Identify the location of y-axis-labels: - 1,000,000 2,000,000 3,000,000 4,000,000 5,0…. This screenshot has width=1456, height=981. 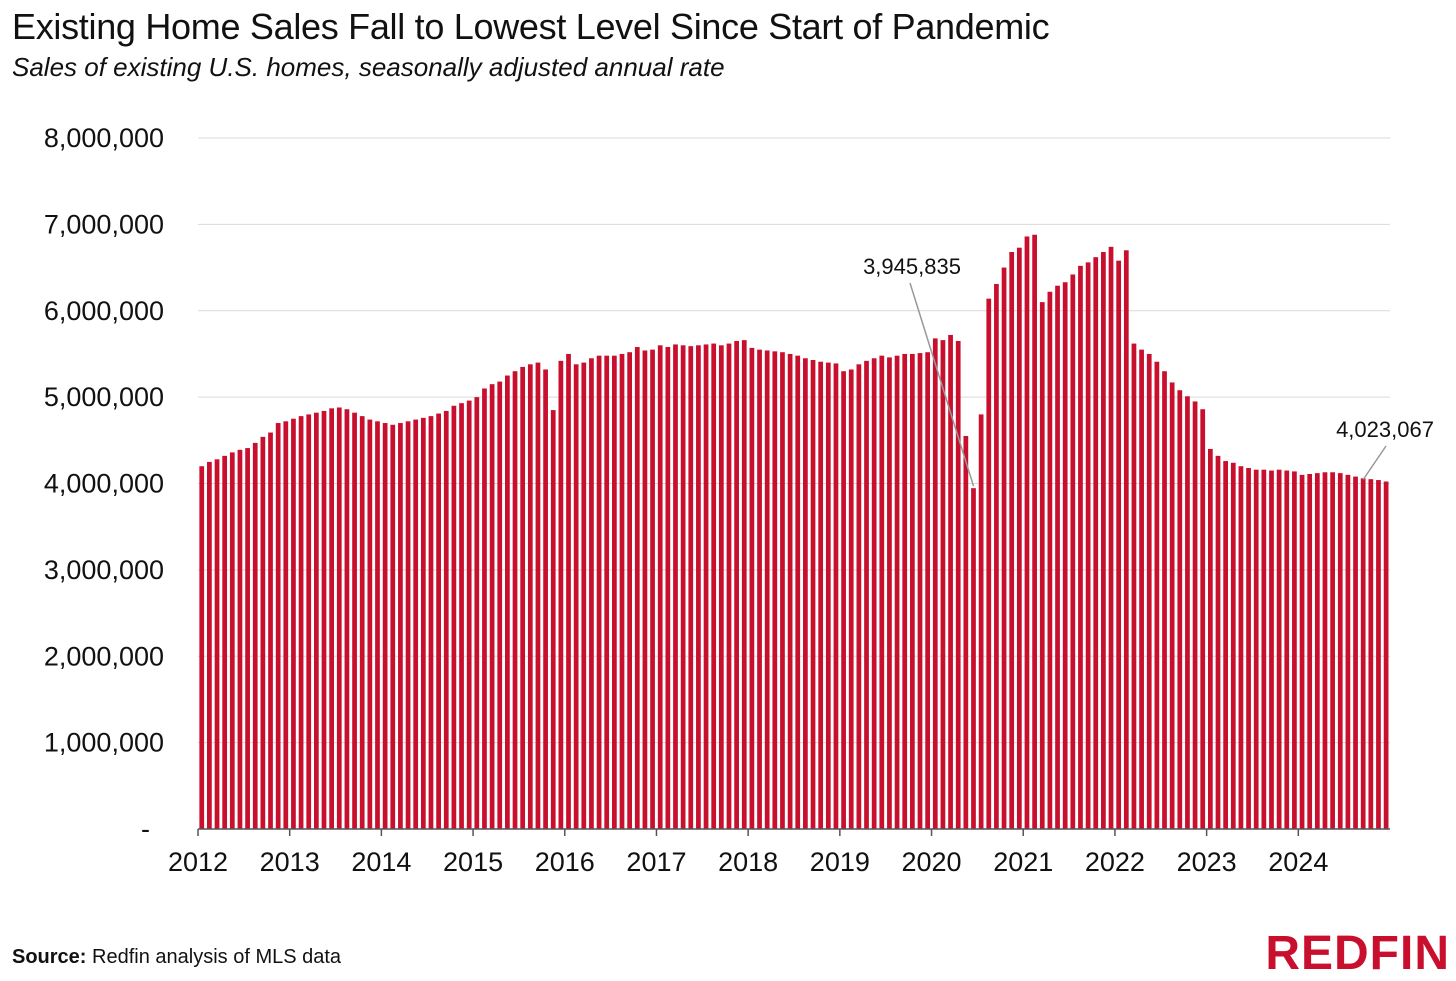
(104, 483).